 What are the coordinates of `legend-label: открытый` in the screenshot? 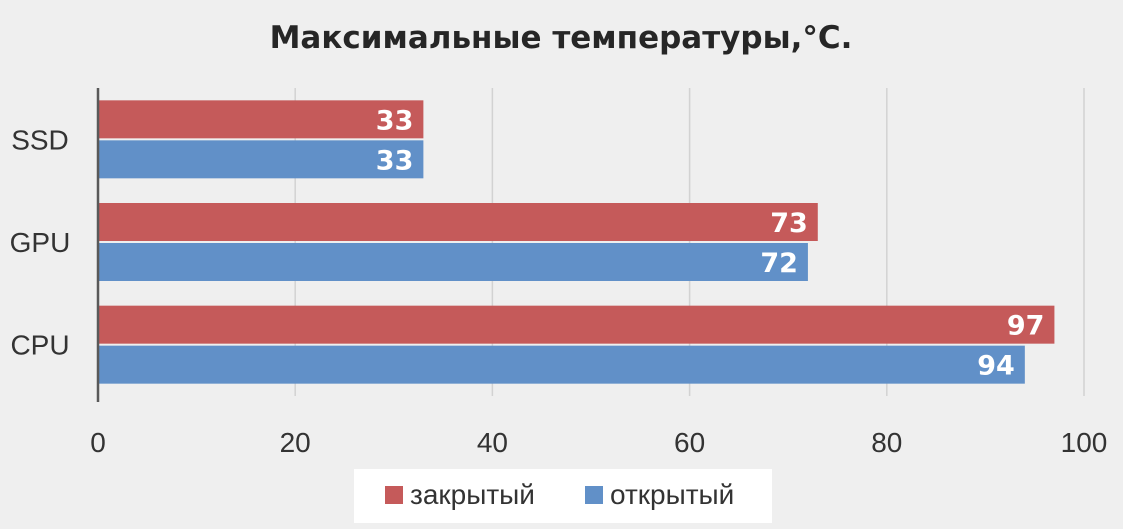 It's located at (672, 494).